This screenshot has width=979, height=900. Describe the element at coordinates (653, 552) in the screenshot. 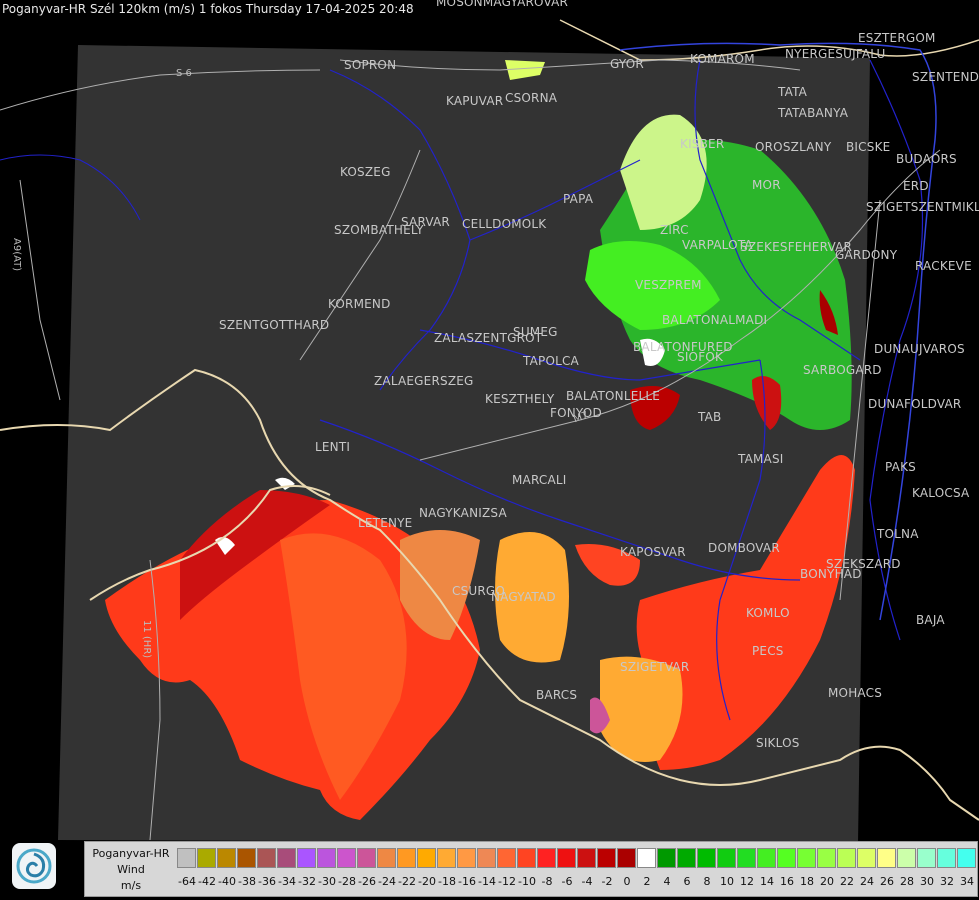

I see `place-label-kaposvar: KAPOSVAR` at that location.